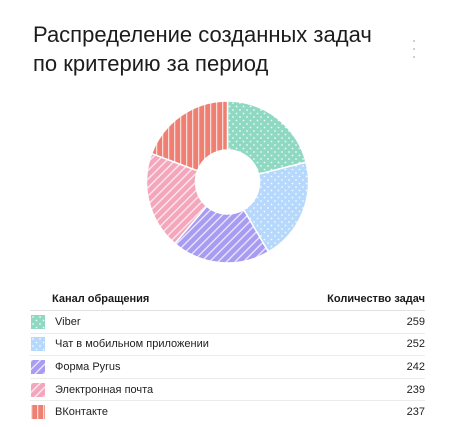  Describe the element at coordinates (227, 367) in the screenshot. I see `legend-row: Форма Pyrus 242` at that location.